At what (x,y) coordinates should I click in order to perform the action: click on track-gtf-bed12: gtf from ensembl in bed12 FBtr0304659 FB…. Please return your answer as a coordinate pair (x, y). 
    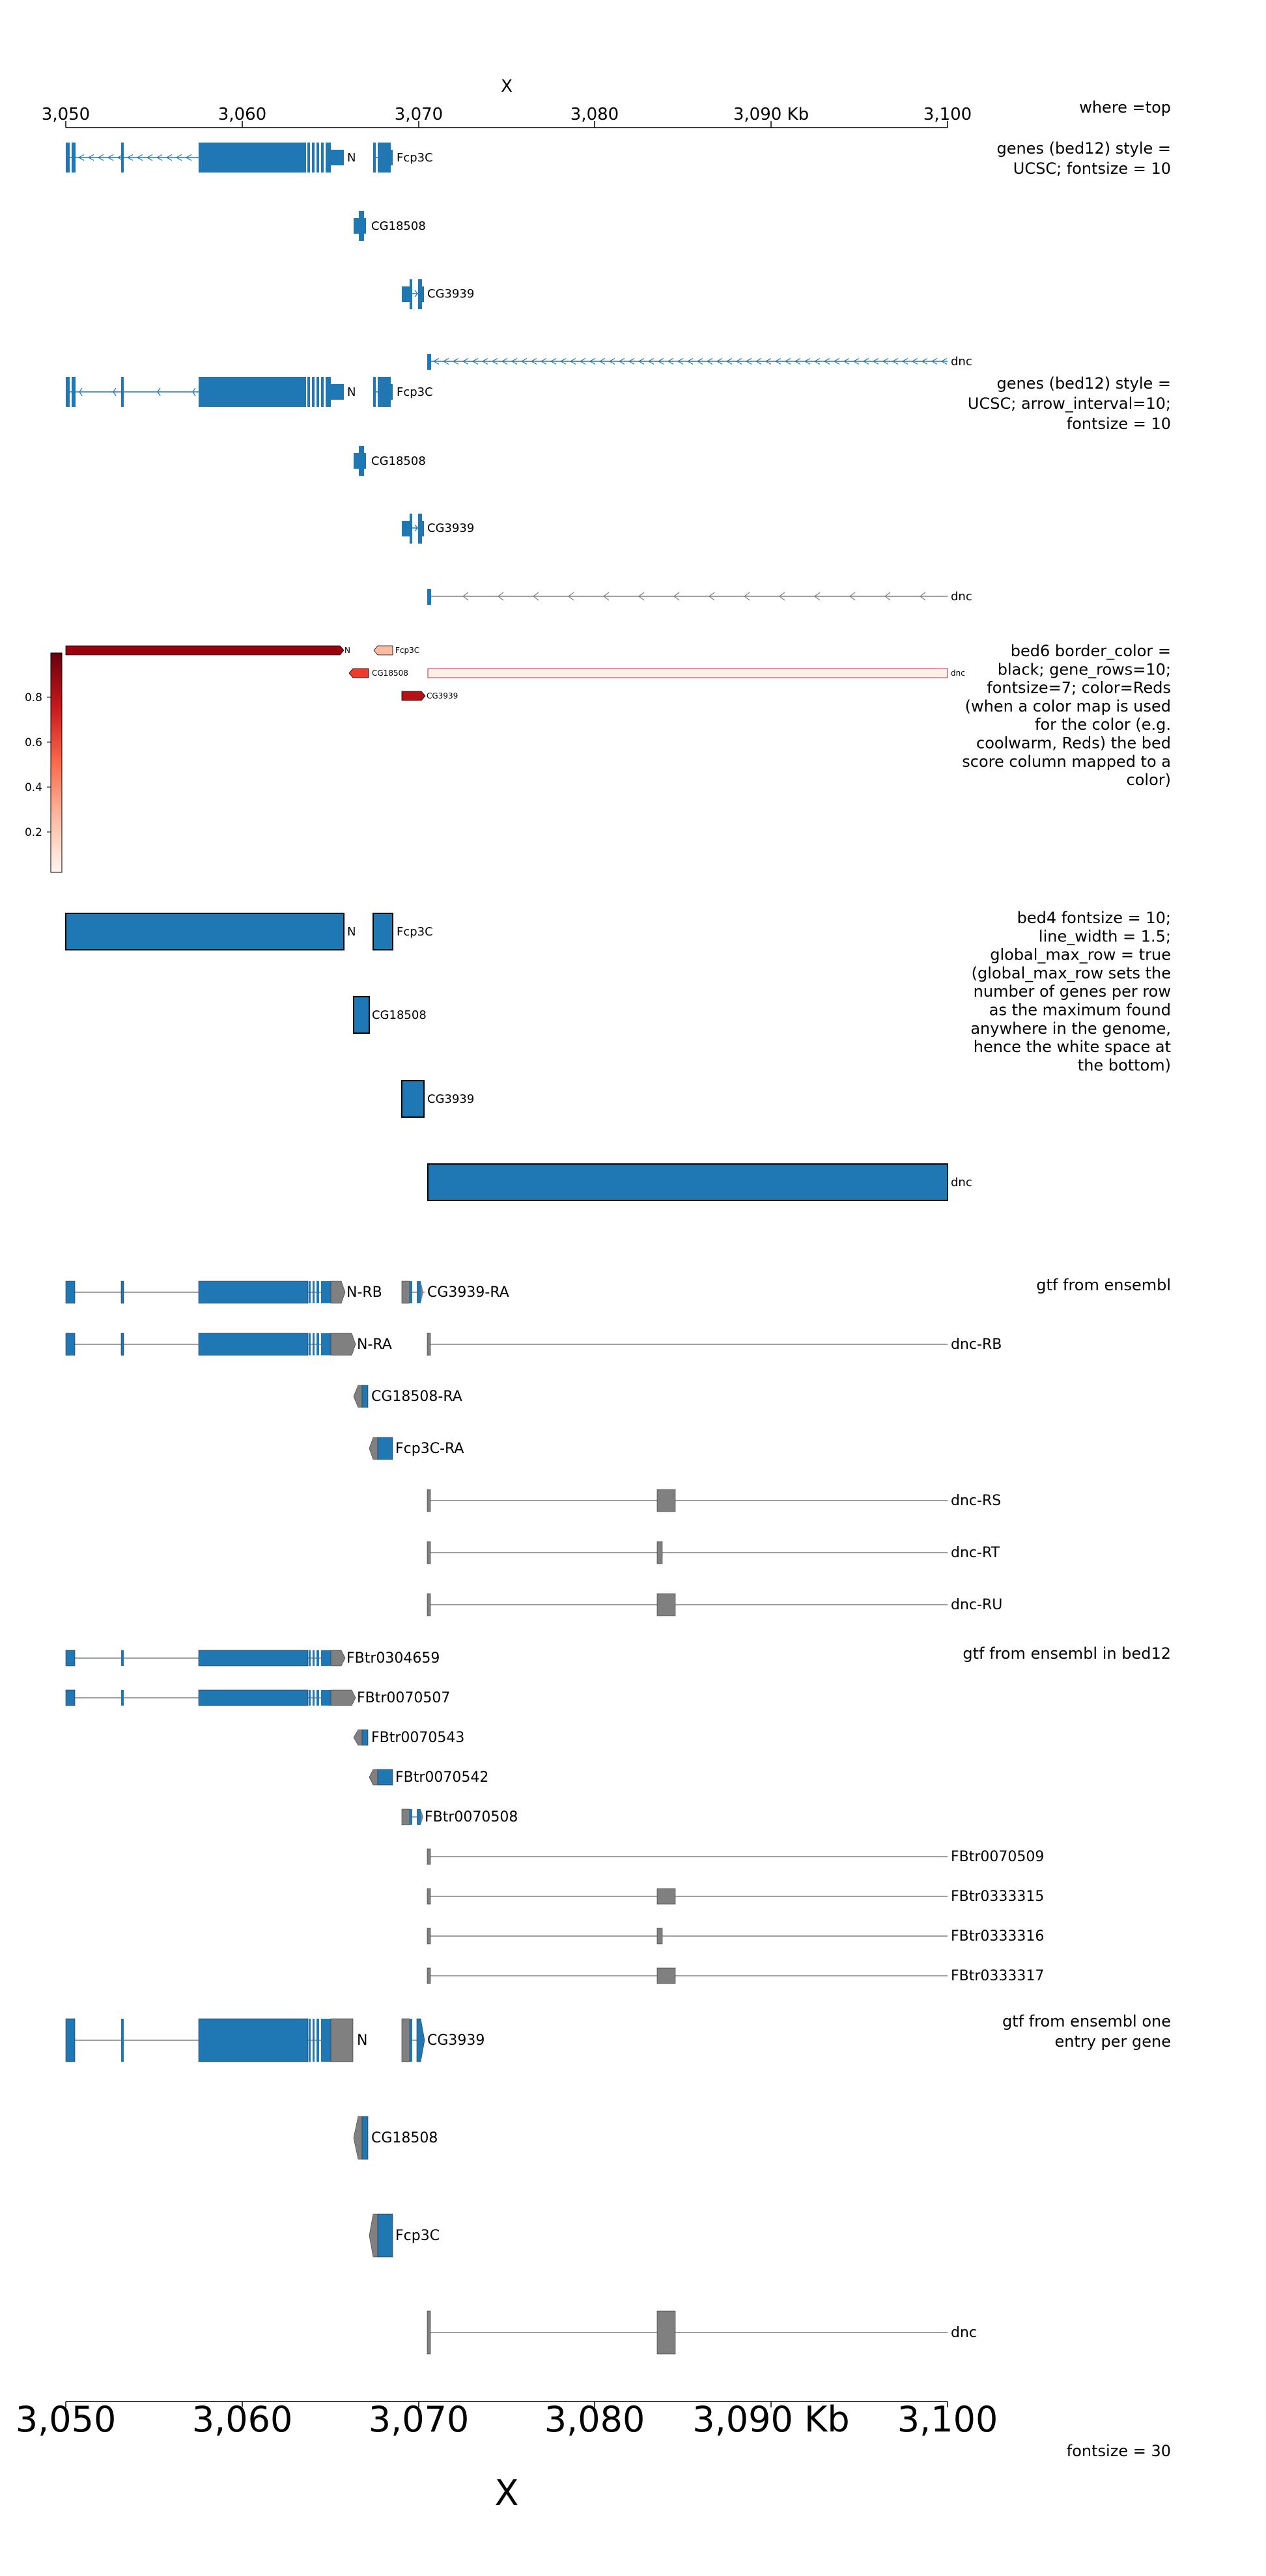
    Looking at the image, I should click on (618, 1814).